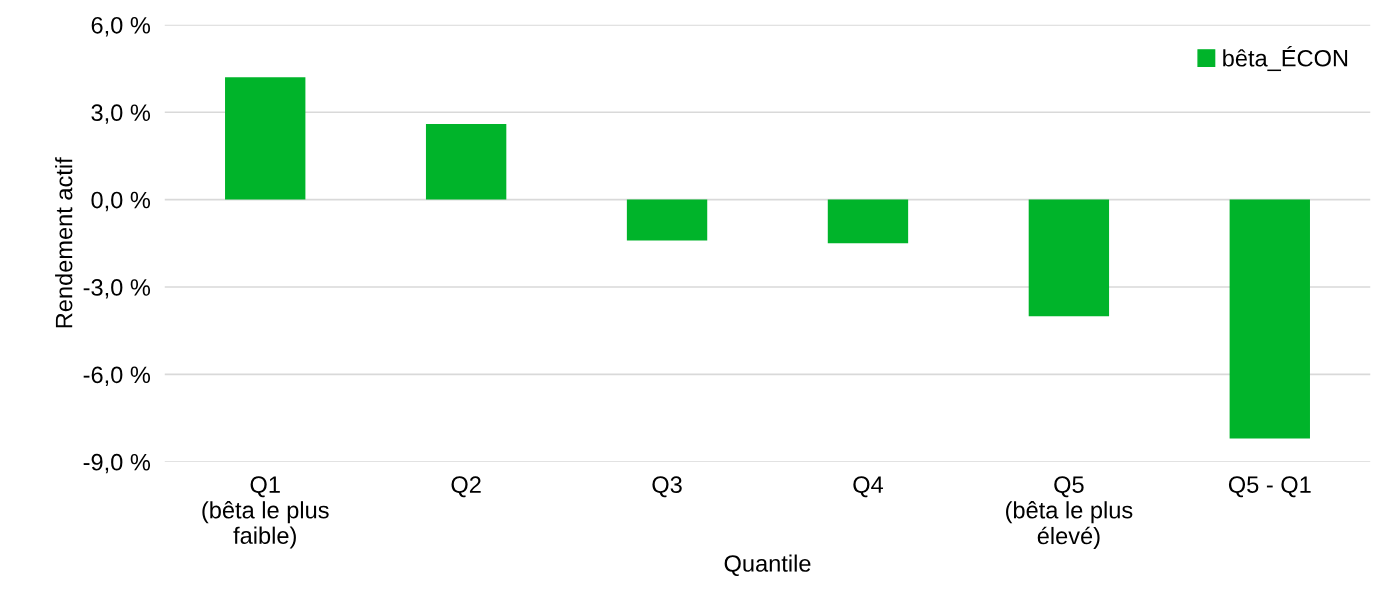  What do you see at coordinates (64, 242) in the screenshot?
I see `y-axis-title: Rendement actif` at bounding box center [64, 242].